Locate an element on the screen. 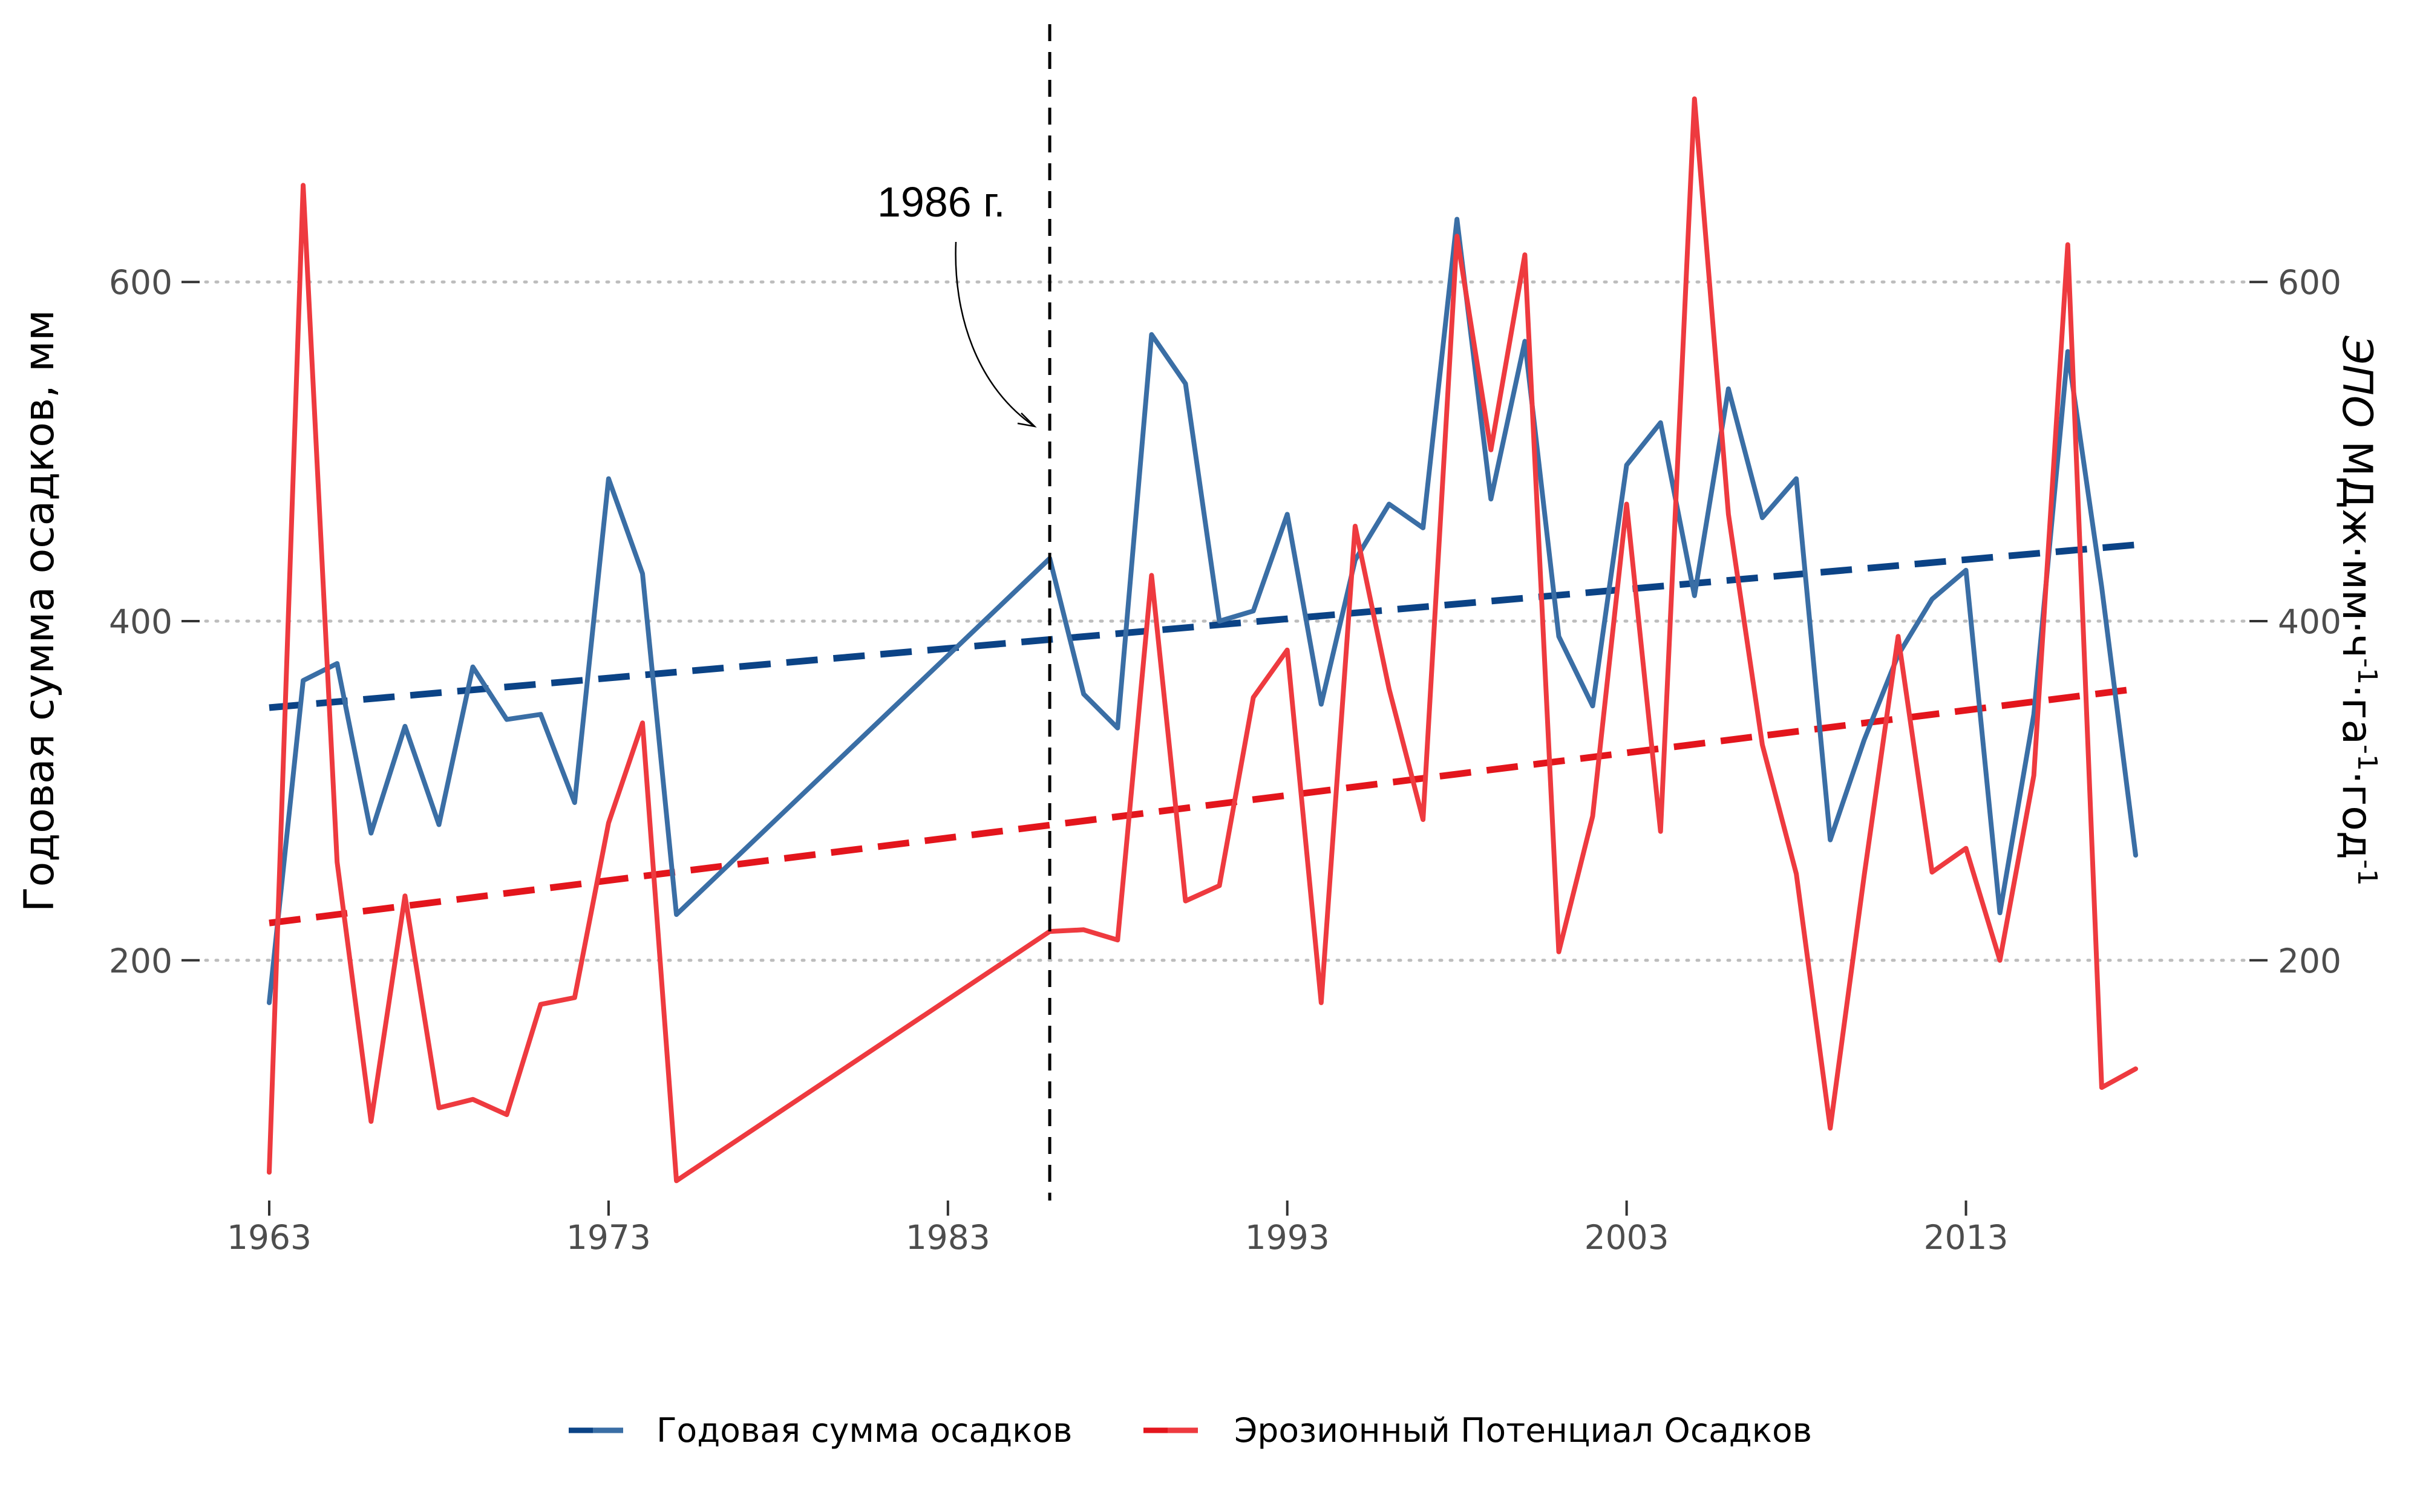 This screenshot has height=1512, width=2420. tick-label-right-200: 200 is located at coordinates (2309, 961).